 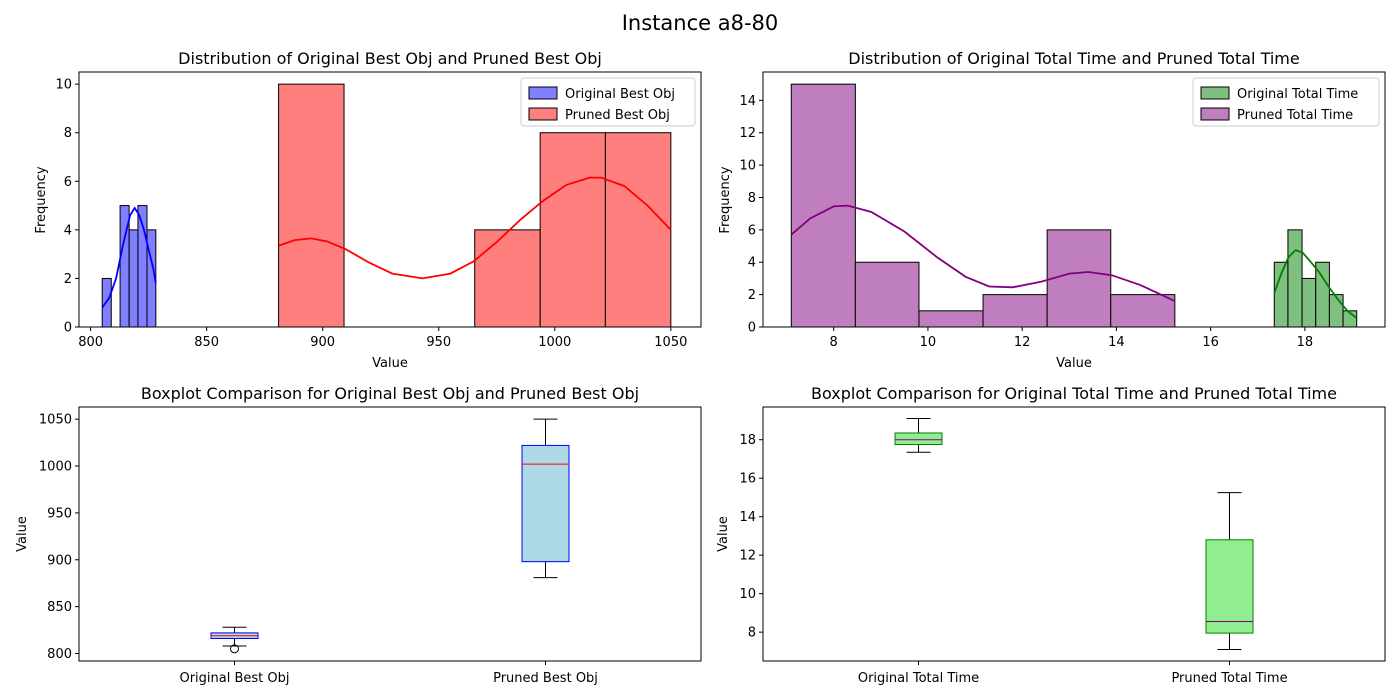 I want to click on legend-label: Pruned Total Time, so click(x=1295, y=115).